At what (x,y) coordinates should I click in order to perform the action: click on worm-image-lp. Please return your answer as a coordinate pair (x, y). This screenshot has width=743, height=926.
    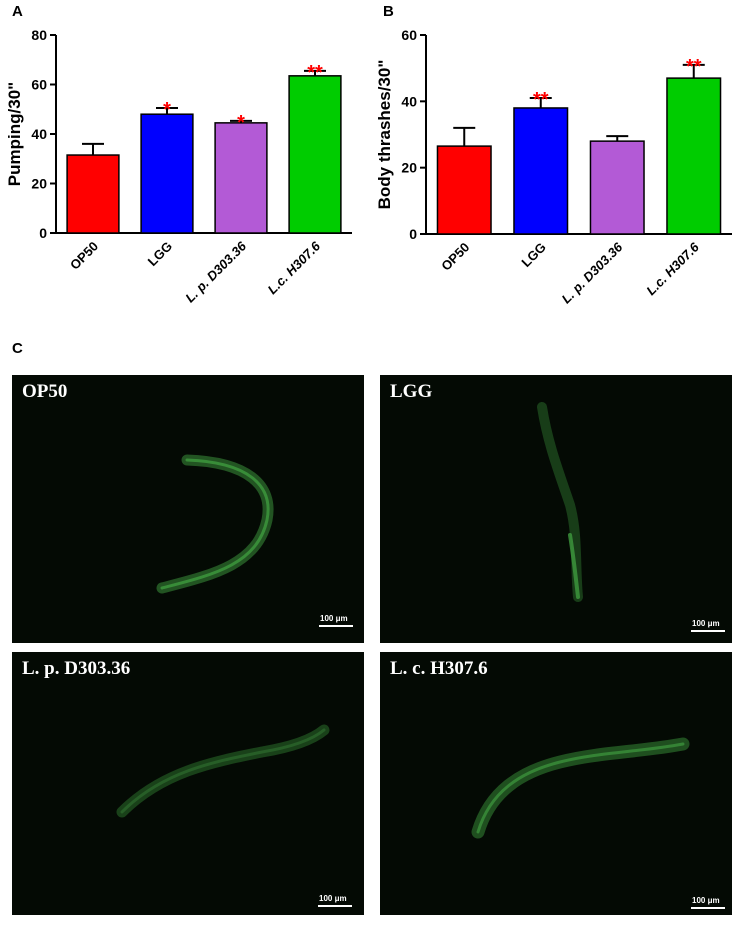
    Looking at the image, I should click on (223, 771).